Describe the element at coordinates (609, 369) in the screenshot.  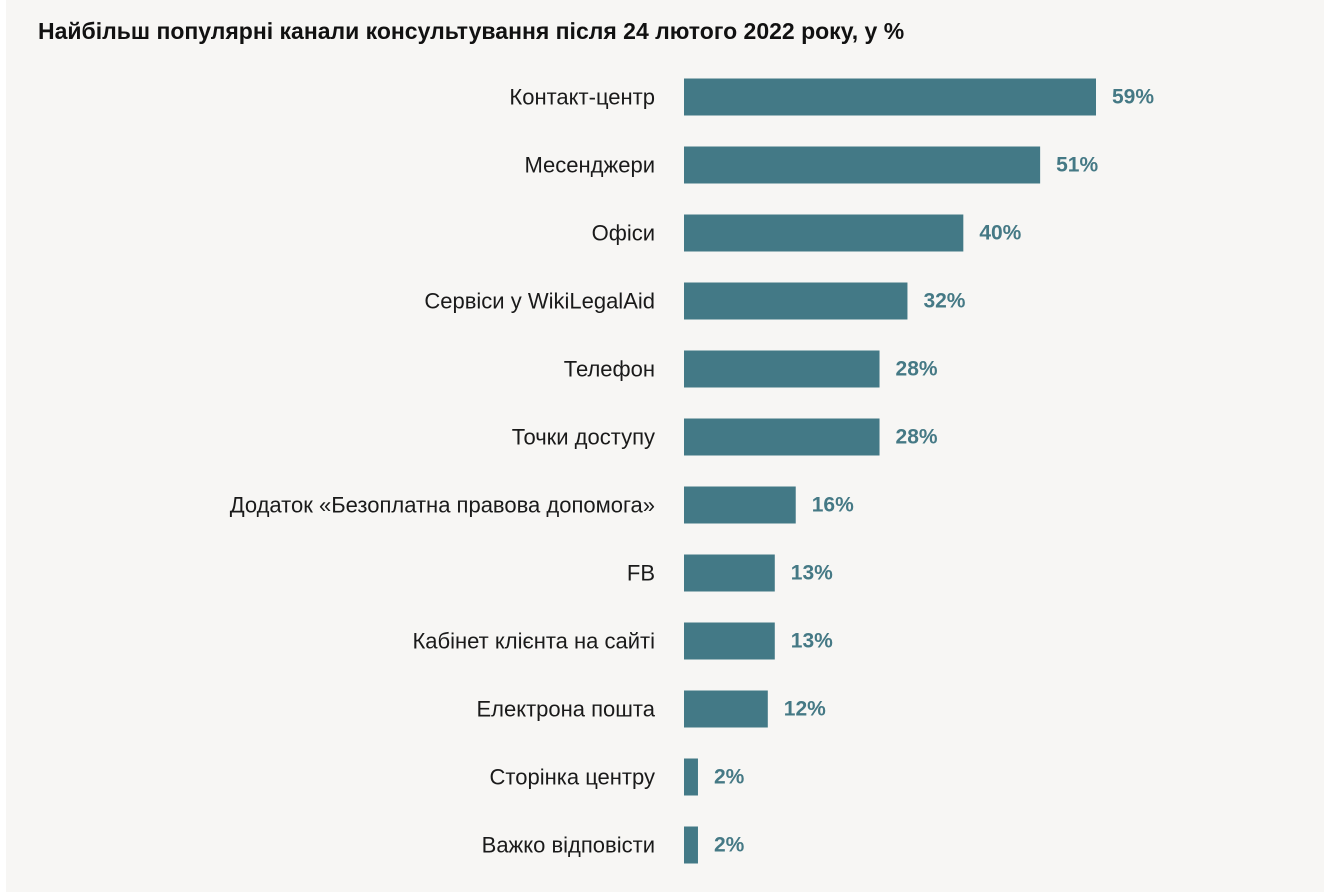
I see `category-label: Телефон` at that location.